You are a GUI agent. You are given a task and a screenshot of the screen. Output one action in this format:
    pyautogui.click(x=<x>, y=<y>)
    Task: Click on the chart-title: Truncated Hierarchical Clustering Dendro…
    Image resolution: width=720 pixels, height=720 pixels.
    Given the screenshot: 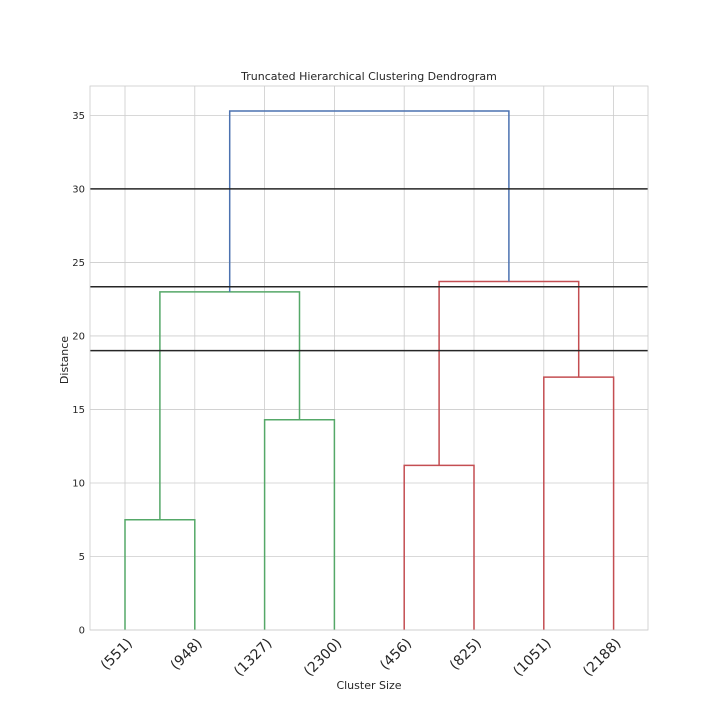 What is the action you would take?
    pyautogui.click(x=368, y=76)
    